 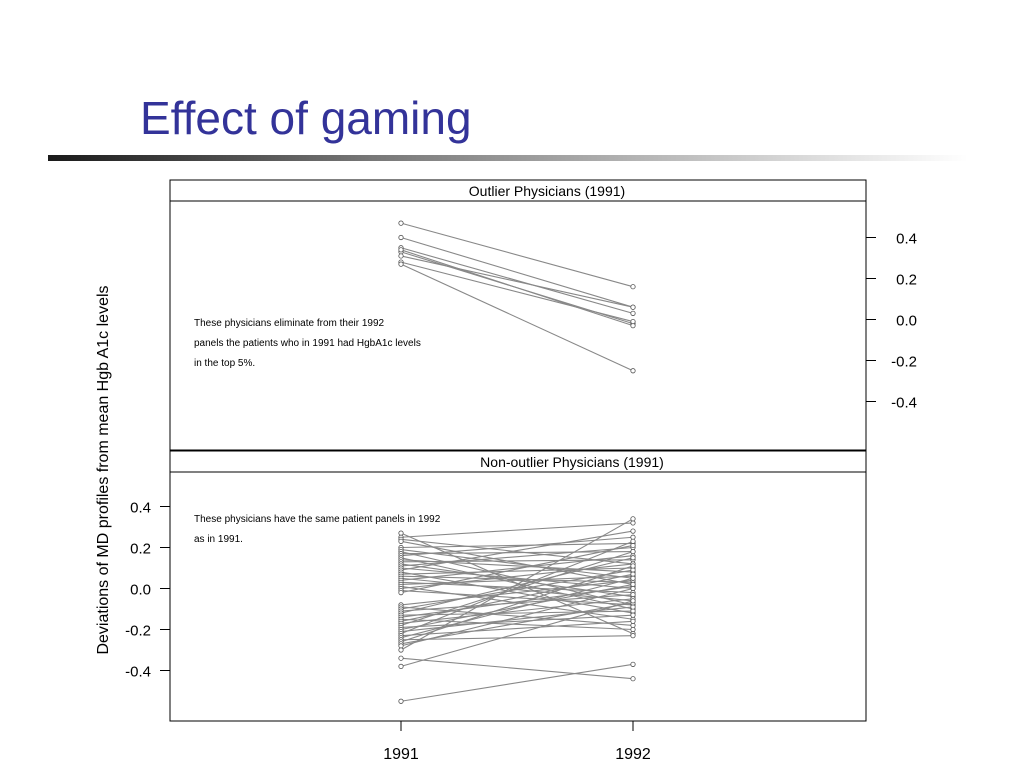 I want to click on panel-non-outlier-profiles, so click(x=517, y=610).